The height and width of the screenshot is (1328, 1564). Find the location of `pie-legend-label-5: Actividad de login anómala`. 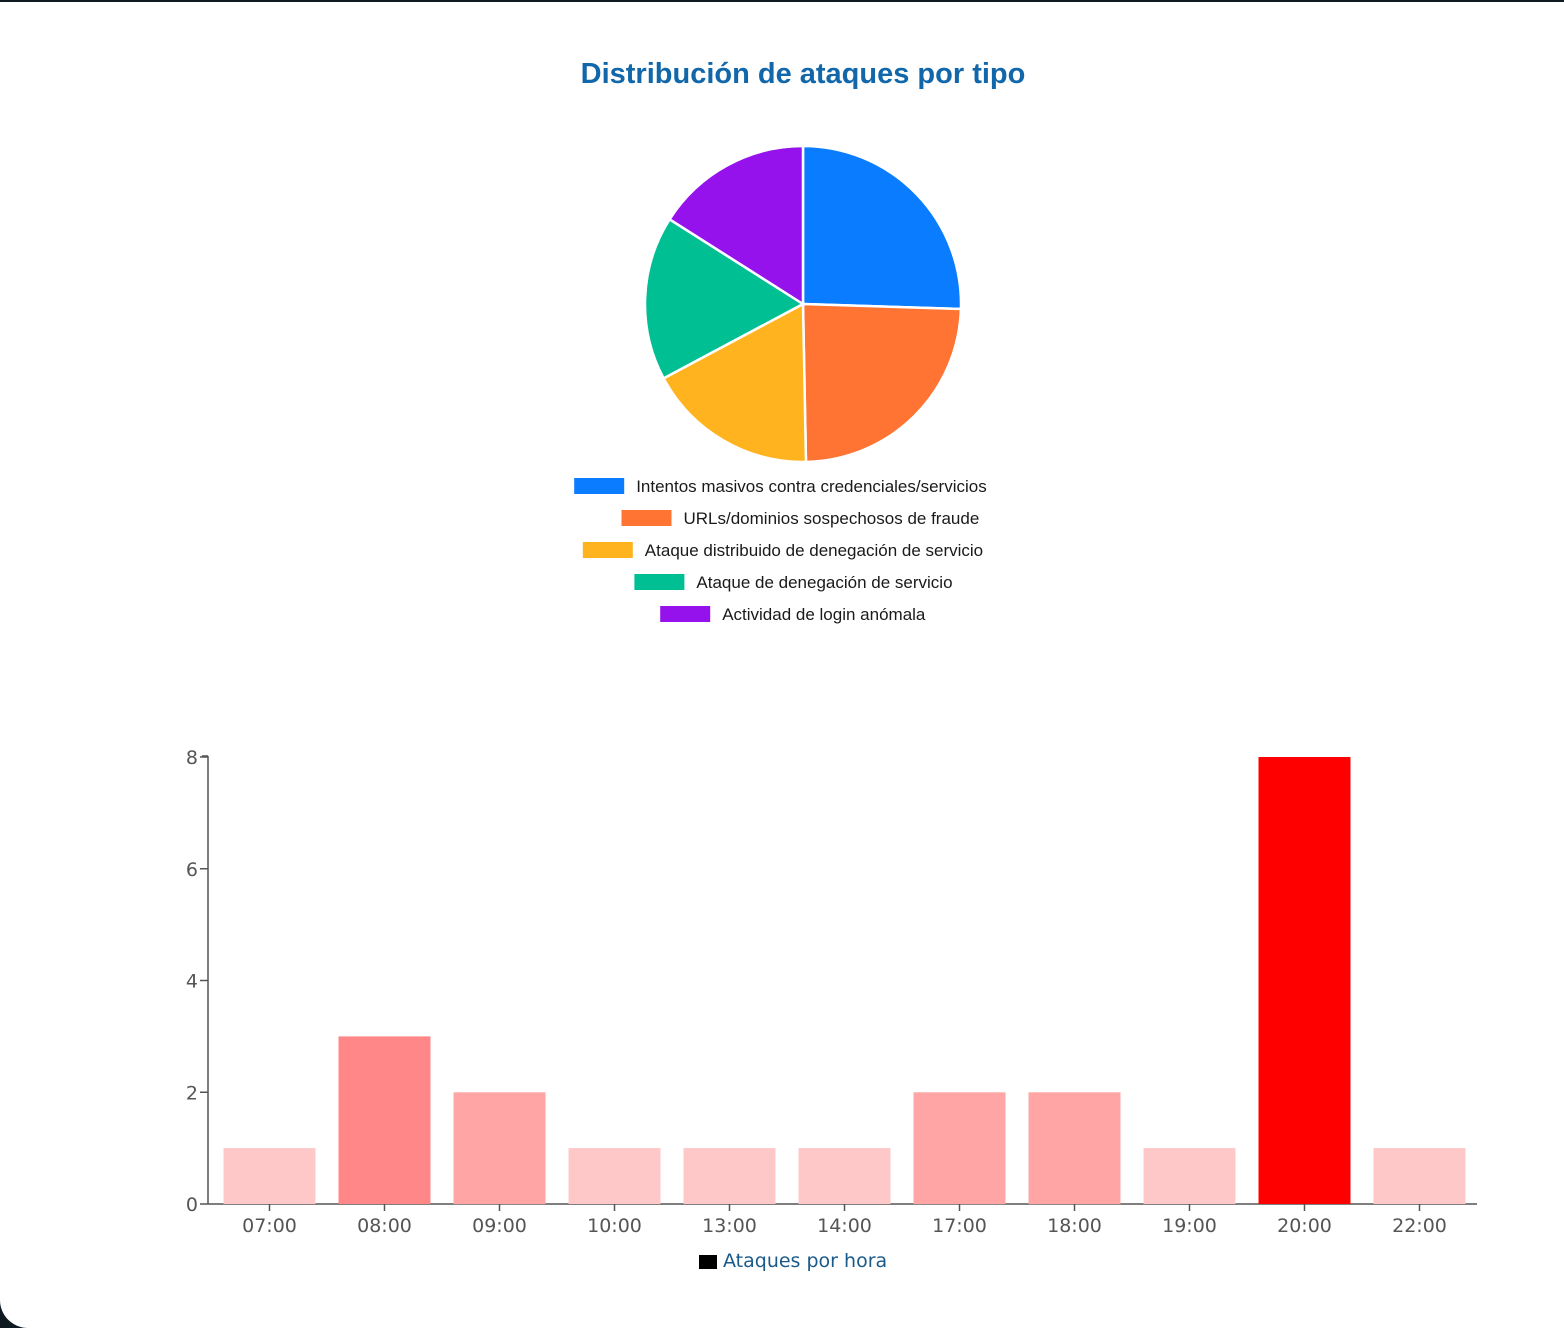

pie-legend-label-5: Actividad de login anómala is located at coordinates (824, 614).